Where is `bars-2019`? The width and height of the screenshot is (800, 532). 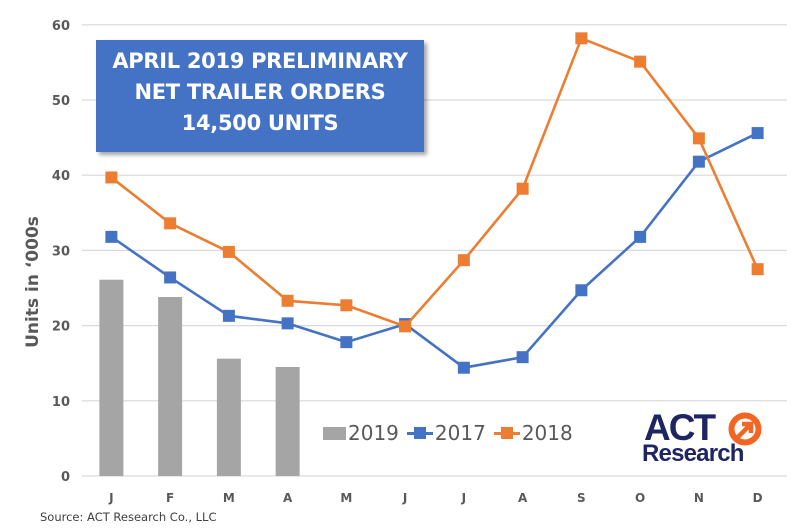 bars-2019 is located at coordinates (199, 377).